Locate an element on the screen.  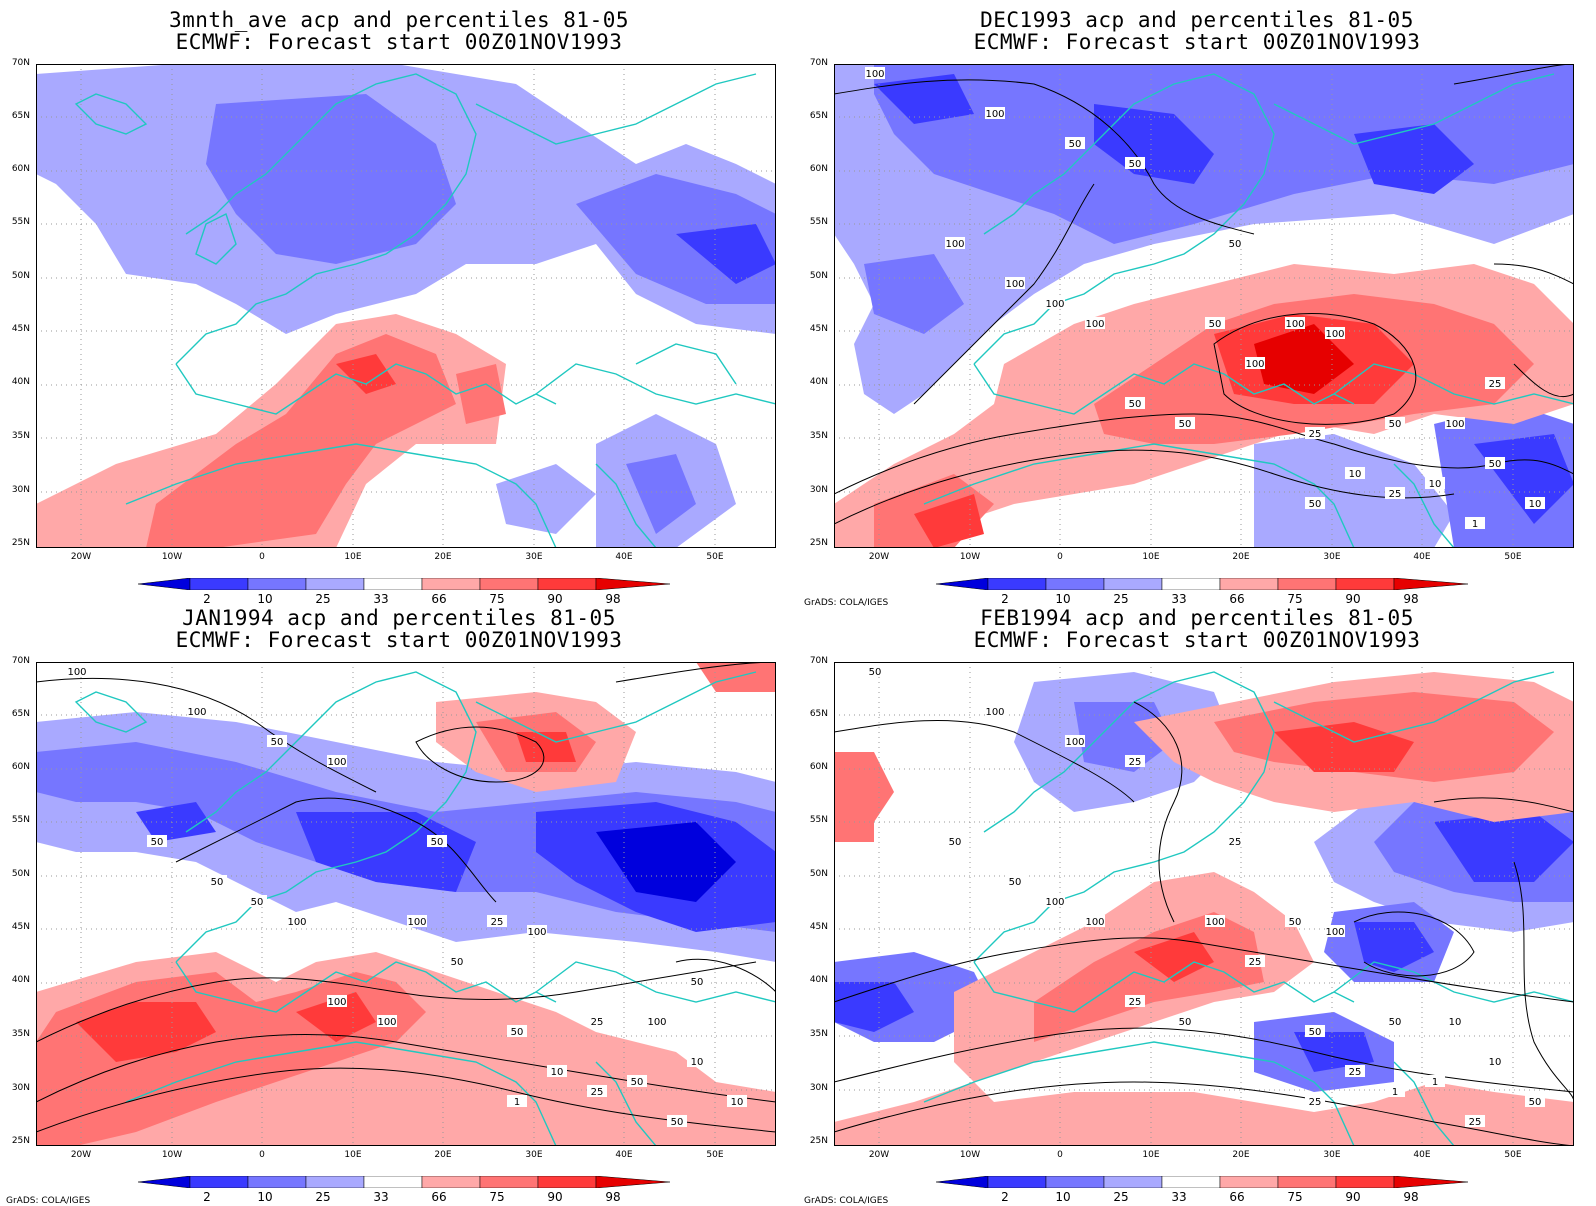
lon-label: 10W is located at coordinates (172, 557).